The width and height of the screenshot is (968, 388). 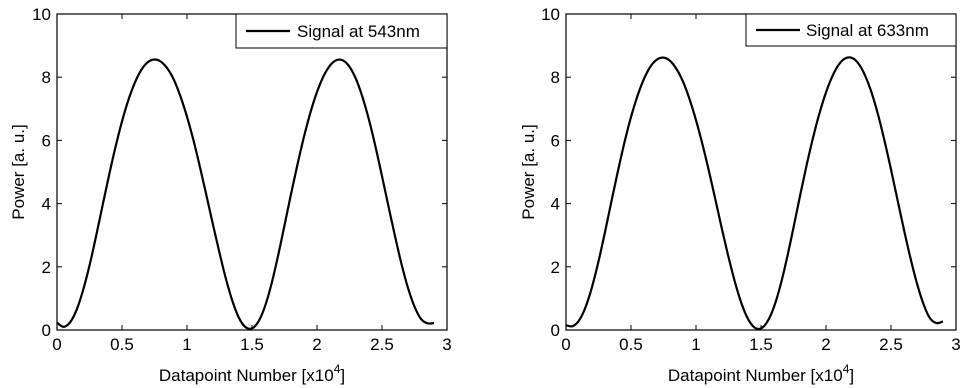 What do you see at coordinates (358, 31) in the screenshot?
I see `legend-entry-label: Signal at 543nm` at bounding box center [358, 31].